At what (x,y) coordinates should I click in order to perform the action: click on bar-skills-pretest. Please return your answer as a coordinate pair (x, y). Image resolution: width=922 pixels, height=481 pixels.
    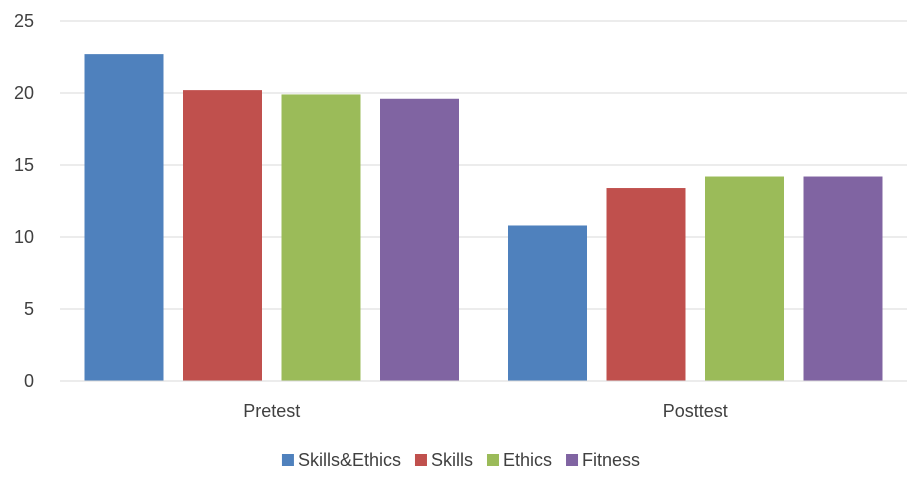
    Looking at the image, I should click on (222, 236).